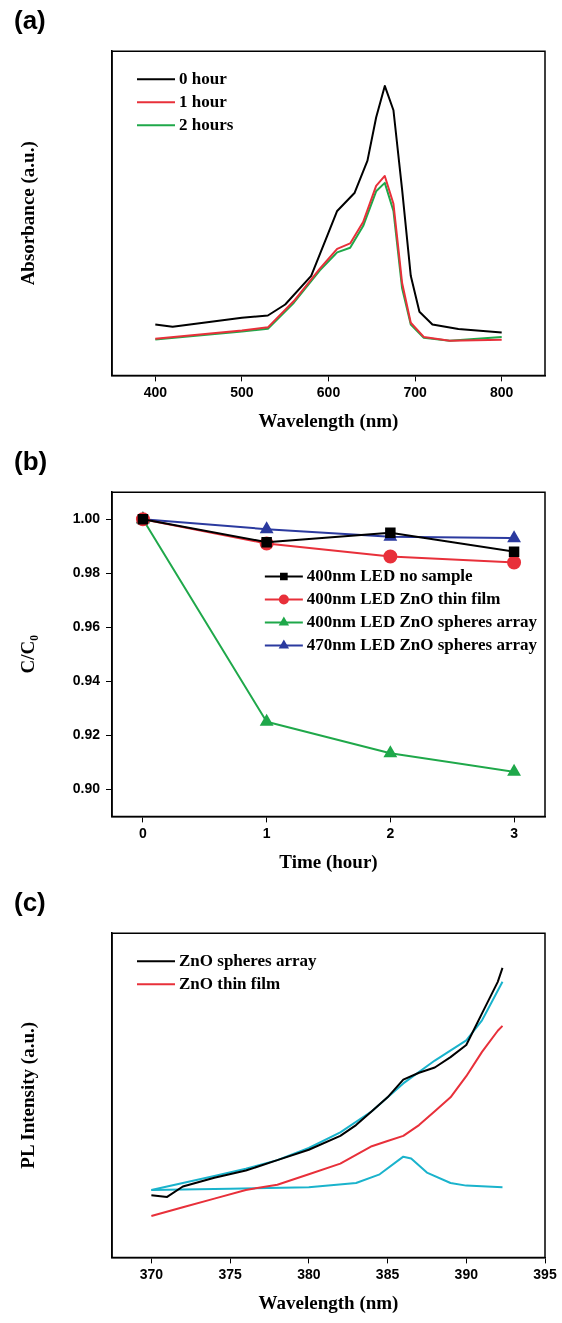 The width and height of the screenshot is (562, 1323). I want to click on y-axis-title: C/C₀, so click(28, 654).